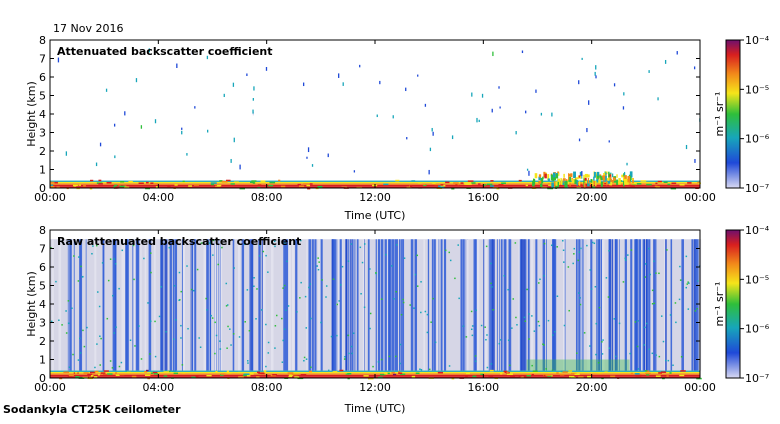  What do you see at coordinates (158, 387) in the screenshot?
I see `x-tick-label: 04:00` at bounding box center [158, 387].